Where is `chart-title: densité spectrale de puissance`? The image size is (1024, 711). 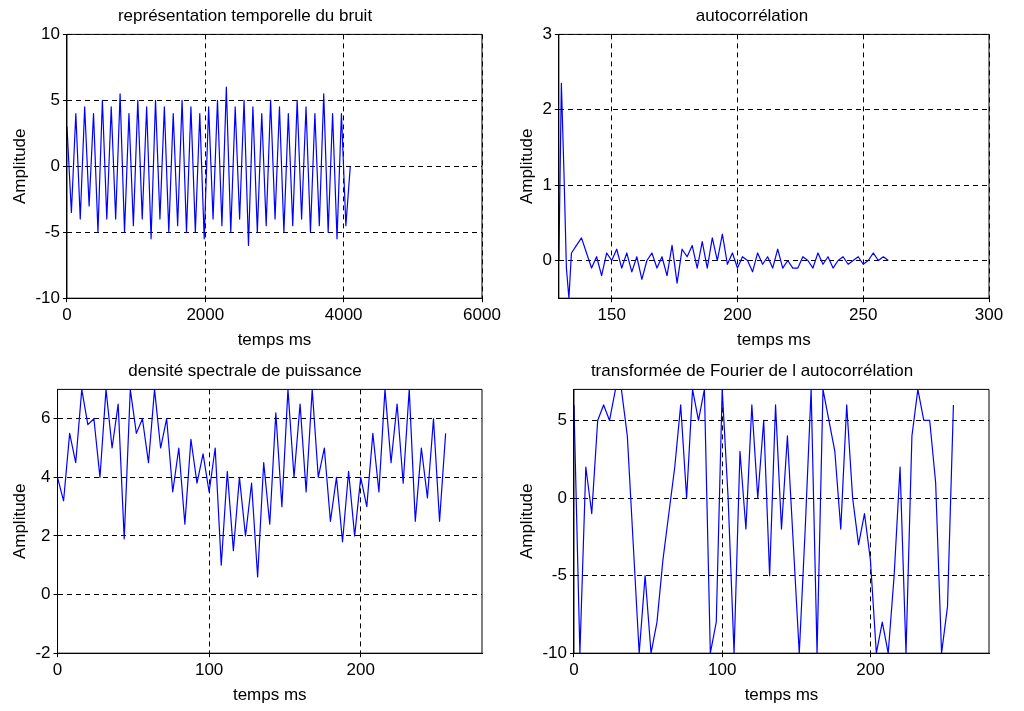 chart-title: densité spectrale de puissance is located at coordinates (245, 370).